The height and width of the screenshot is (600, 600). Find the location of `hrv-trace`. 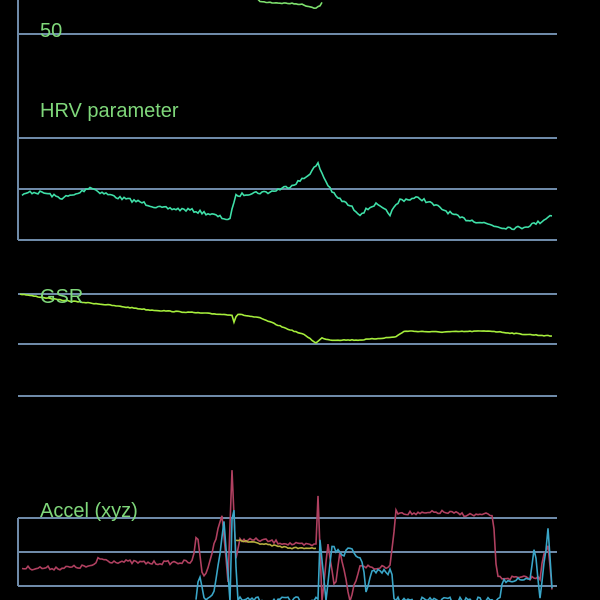

hrv-trace is located at coordinates (287, 195).